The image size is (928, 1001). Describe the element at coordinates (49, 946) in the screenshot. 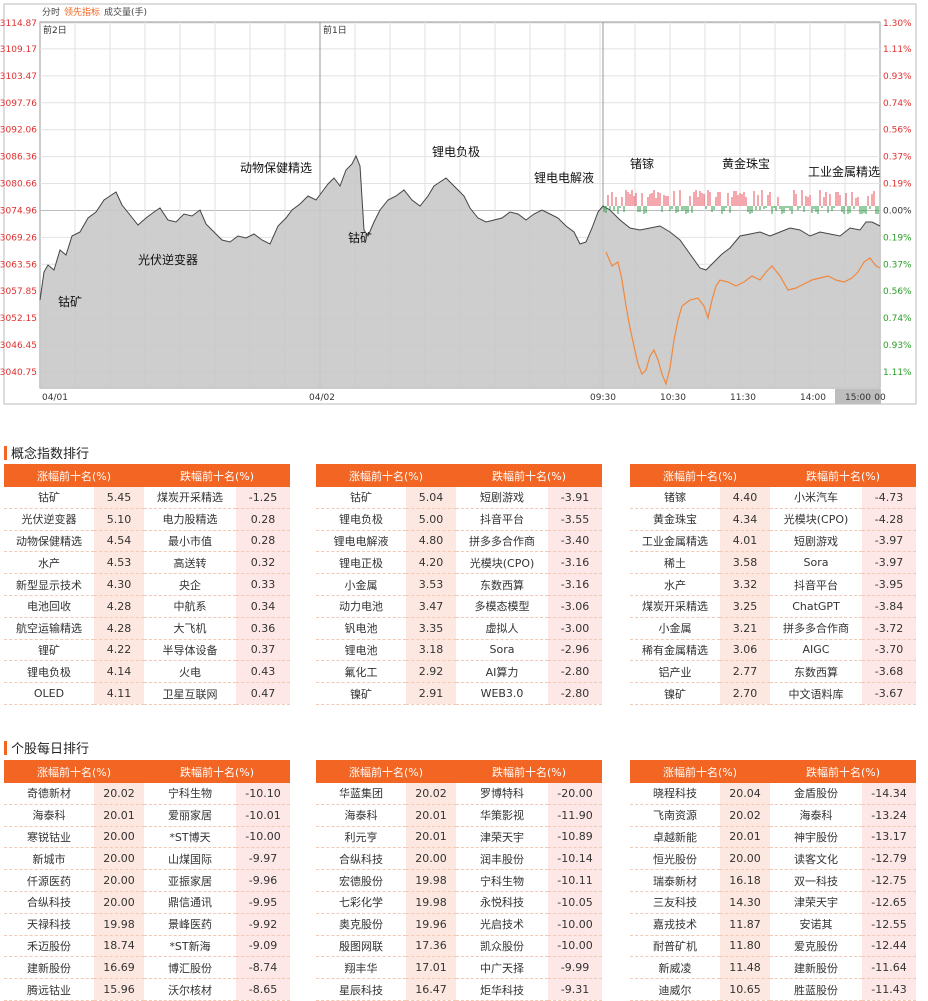

I see `rise-name: 禾迈股份` at that location.